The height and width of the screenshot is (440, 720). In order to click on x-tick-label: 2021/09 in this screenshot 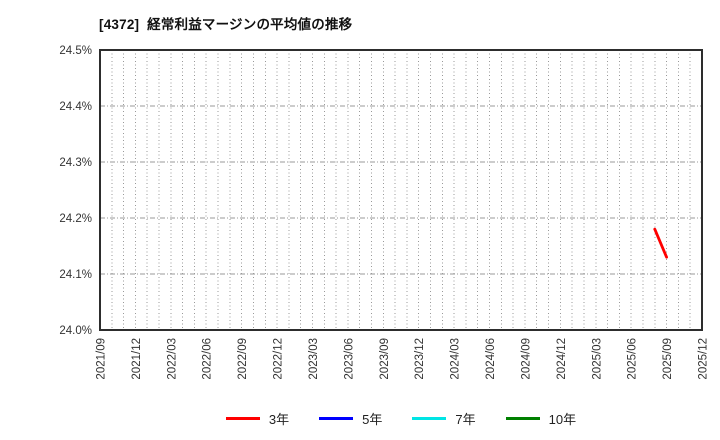, I will do `click(102, 359)`.